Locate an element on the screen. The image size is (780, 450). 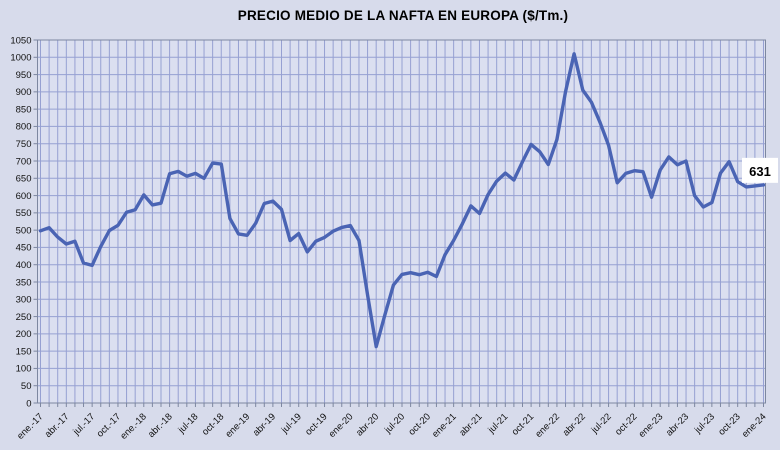
y-axis-label: 800 is located at coordinates (24, 127).